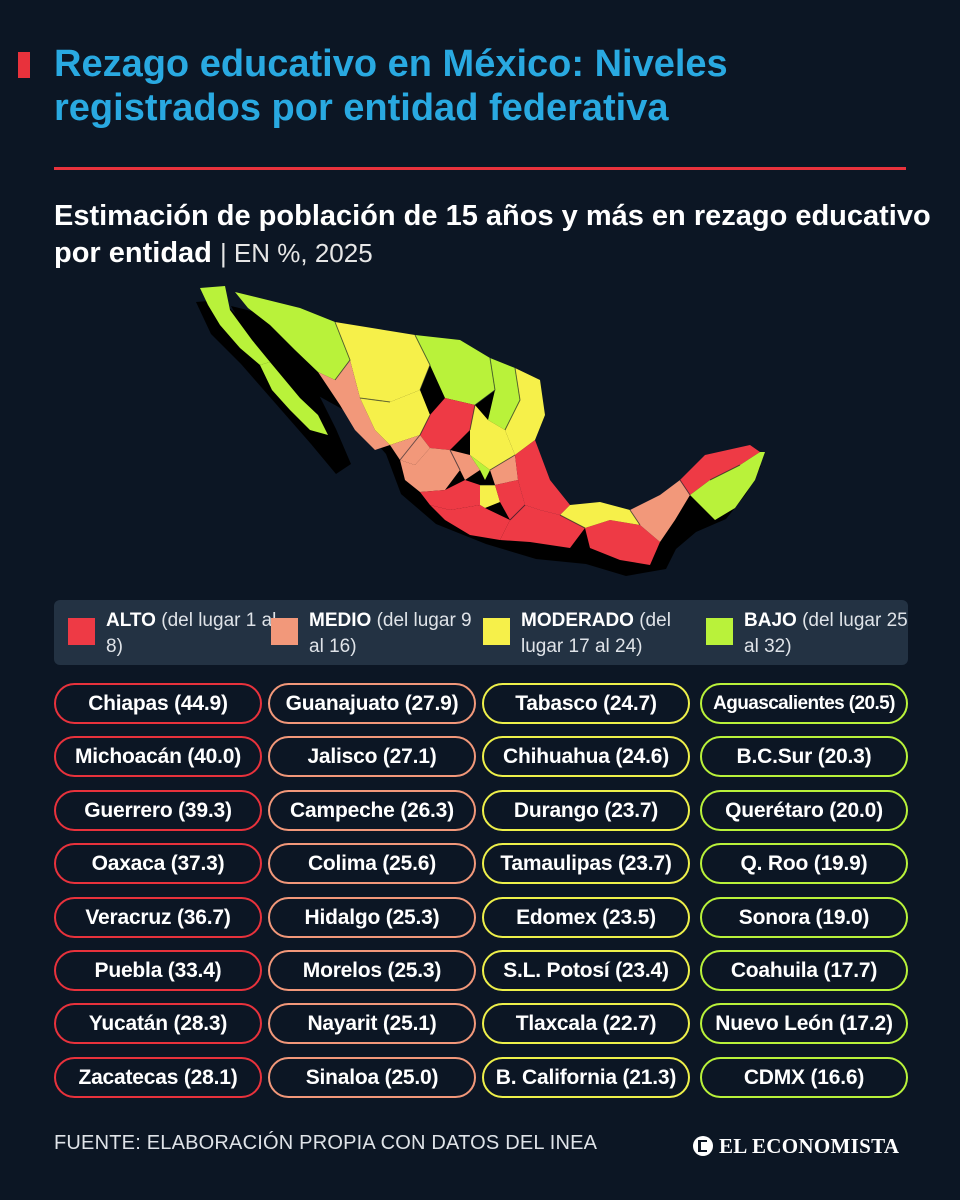 The width and height of the screenshot is (960, 1200). I want to click on ranking-pill: Tlaxcala (22.7), so click(586, 1024).